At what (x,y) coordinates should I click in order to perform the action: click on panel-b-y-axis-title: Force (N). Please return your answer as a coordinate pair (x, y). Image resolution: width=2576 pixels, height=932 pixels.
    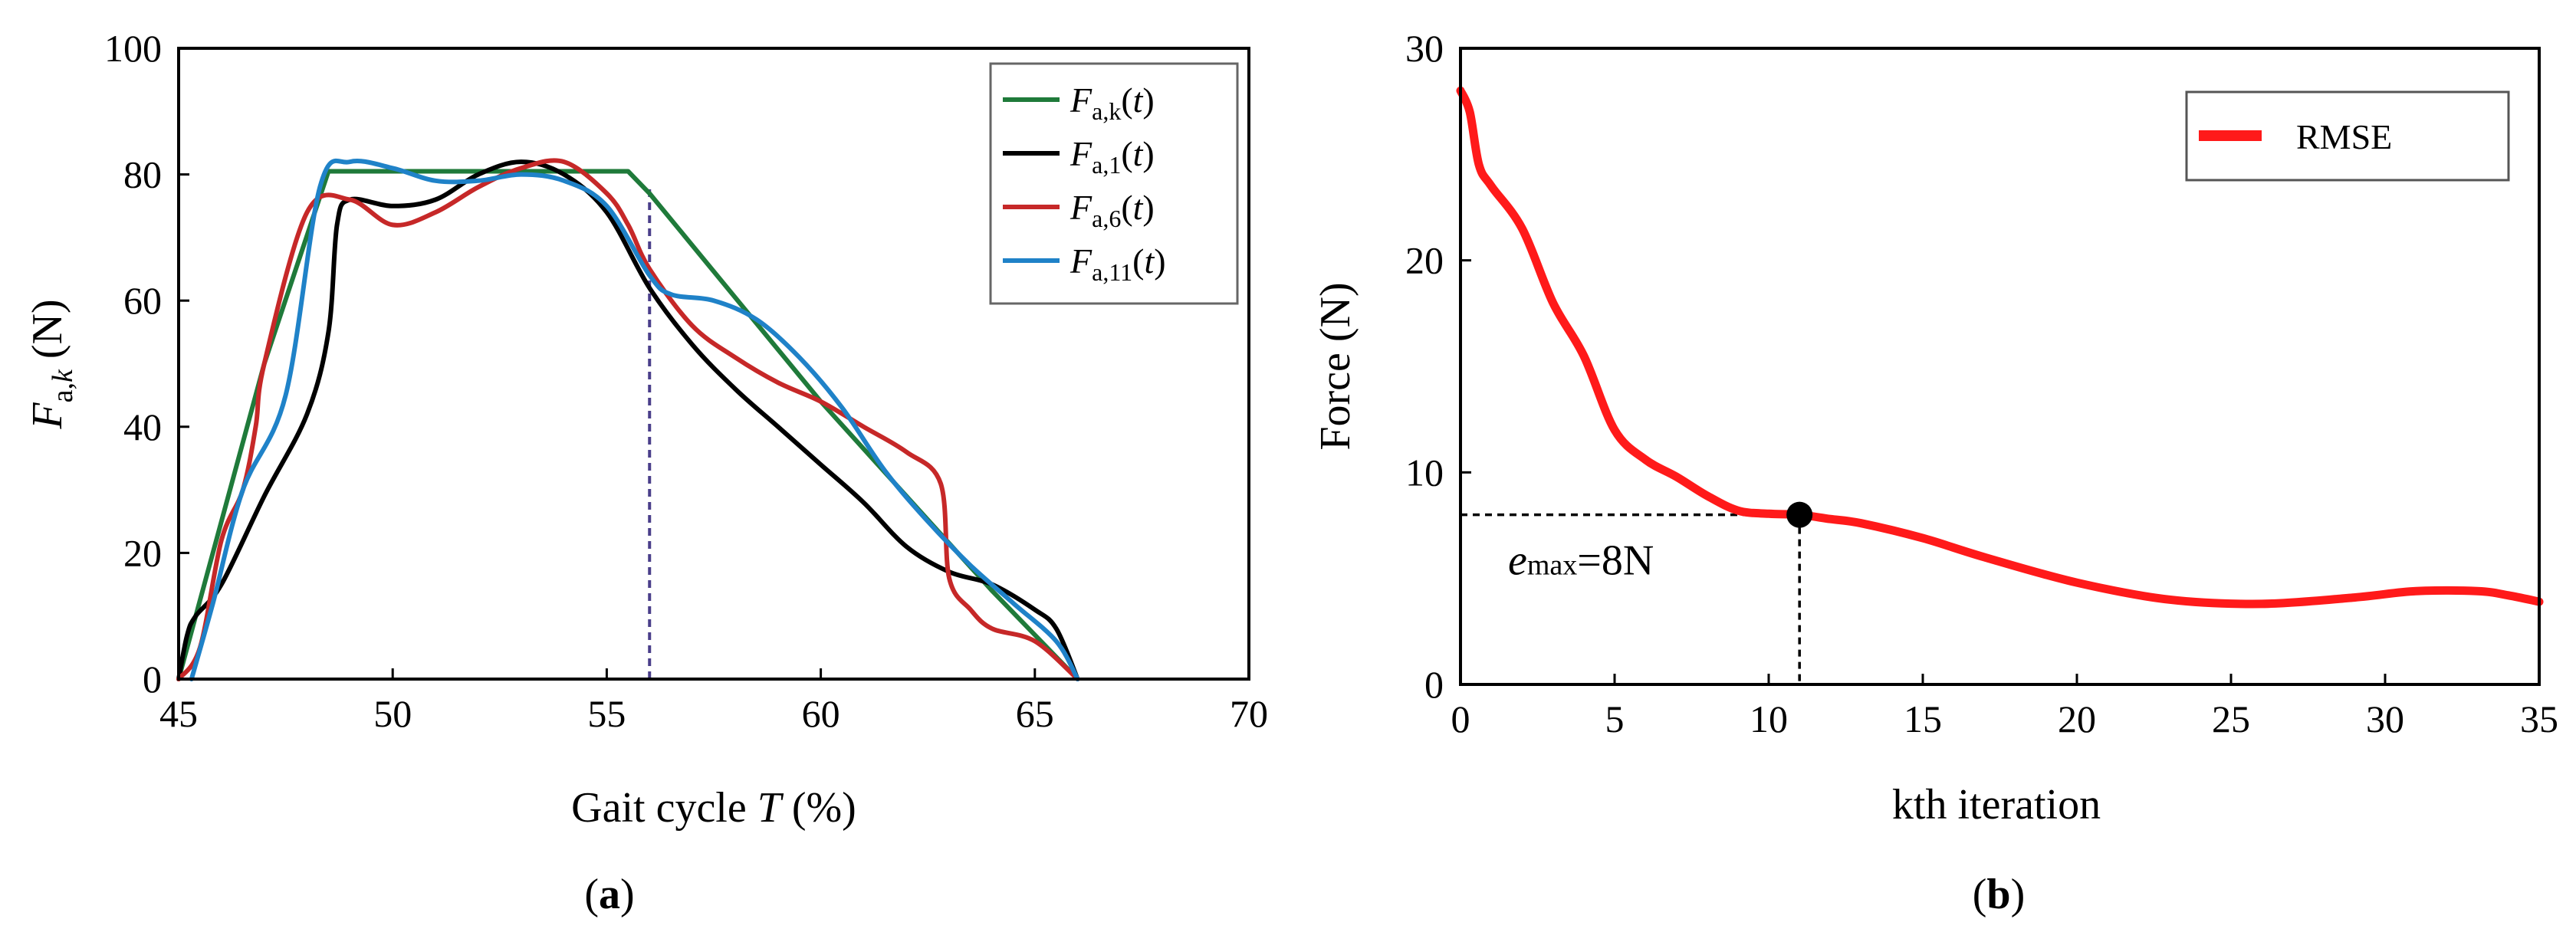
    Looking at the image, I should click on (1336, 366).